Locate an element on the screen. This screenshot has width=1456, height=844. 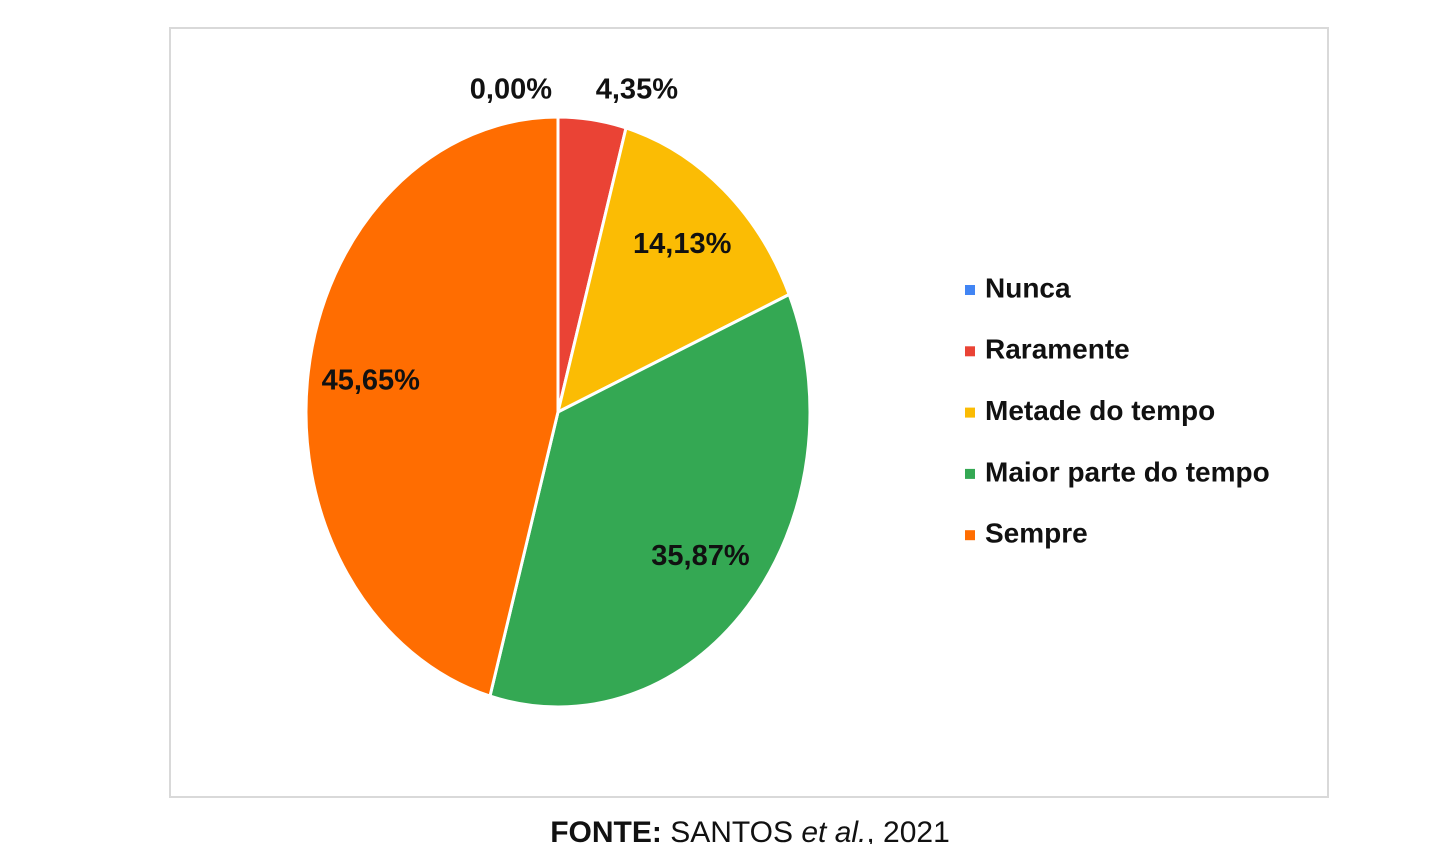
source-author: SANTOS is located at coordinates (731, 830).